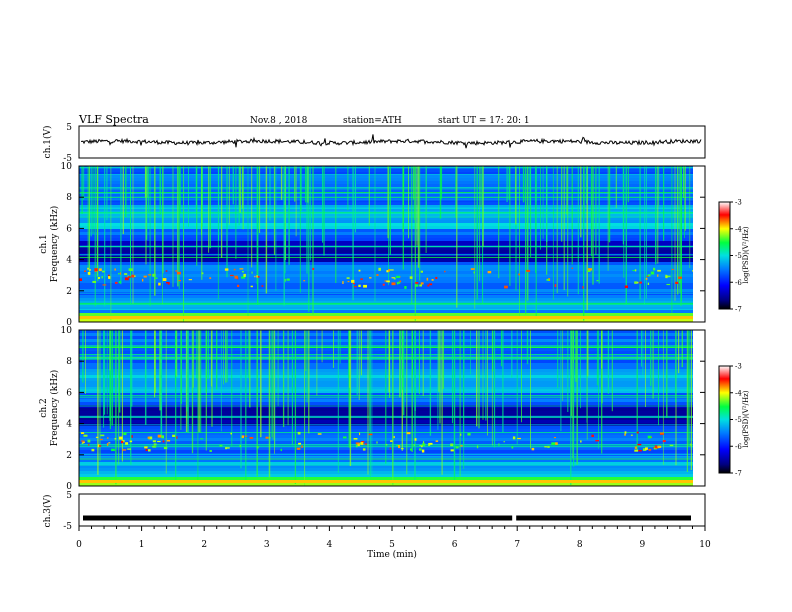 This screenshot has height=612, width=792. I want to click on ch1-ylabel: ch.1(V), so click(47, 142).